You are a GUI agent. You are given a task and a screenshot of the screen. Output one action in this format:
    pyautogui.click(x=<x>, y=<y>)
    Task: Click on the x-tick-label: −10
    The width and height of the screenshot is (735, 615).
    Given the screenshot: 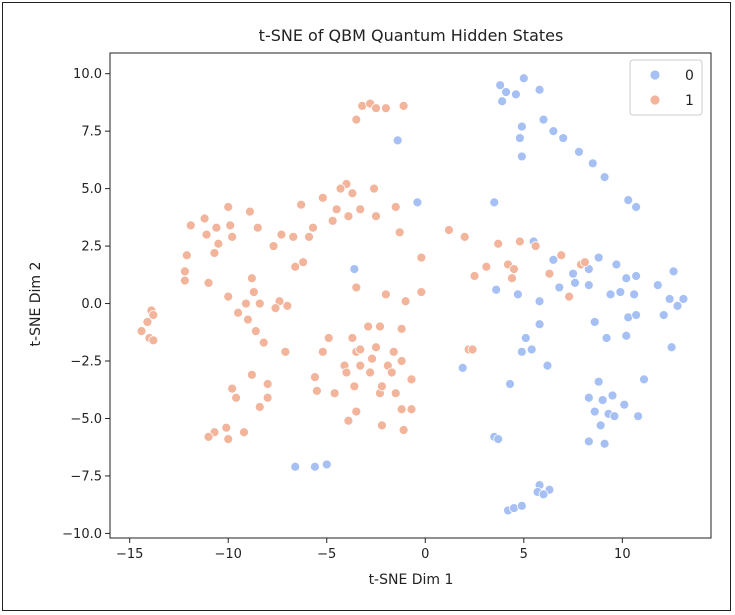 What is the action you would take?
    pyautogui.click(x=228, y=554)
    